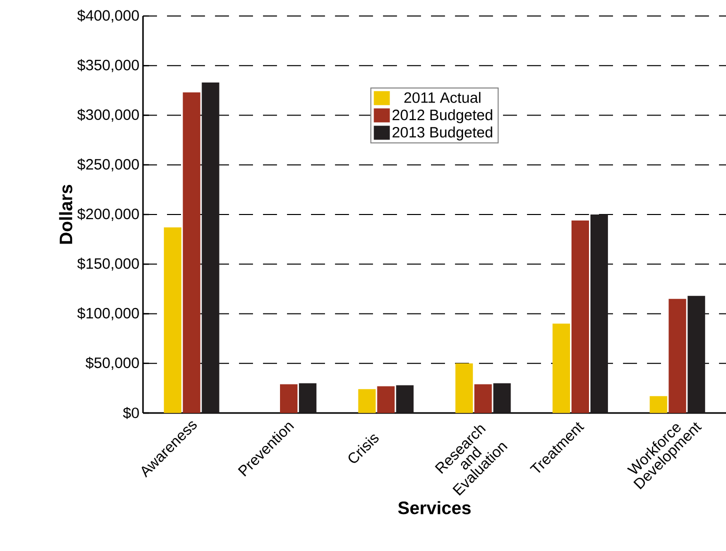  What do you see at coordinates (108, 65) in the screenshot?
I see `y-tick-label: $350,000` at bounding box center [108, 65].